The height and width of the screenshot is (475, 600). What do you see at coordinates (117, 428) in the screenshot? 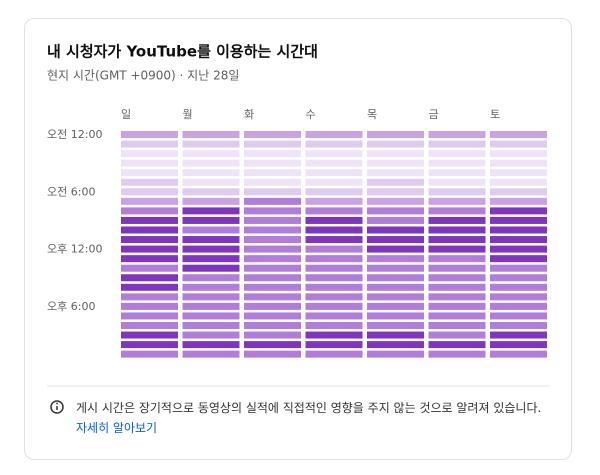
I see `learn-more-link: 자세히 알아보기` at bounding box center [117, 428].